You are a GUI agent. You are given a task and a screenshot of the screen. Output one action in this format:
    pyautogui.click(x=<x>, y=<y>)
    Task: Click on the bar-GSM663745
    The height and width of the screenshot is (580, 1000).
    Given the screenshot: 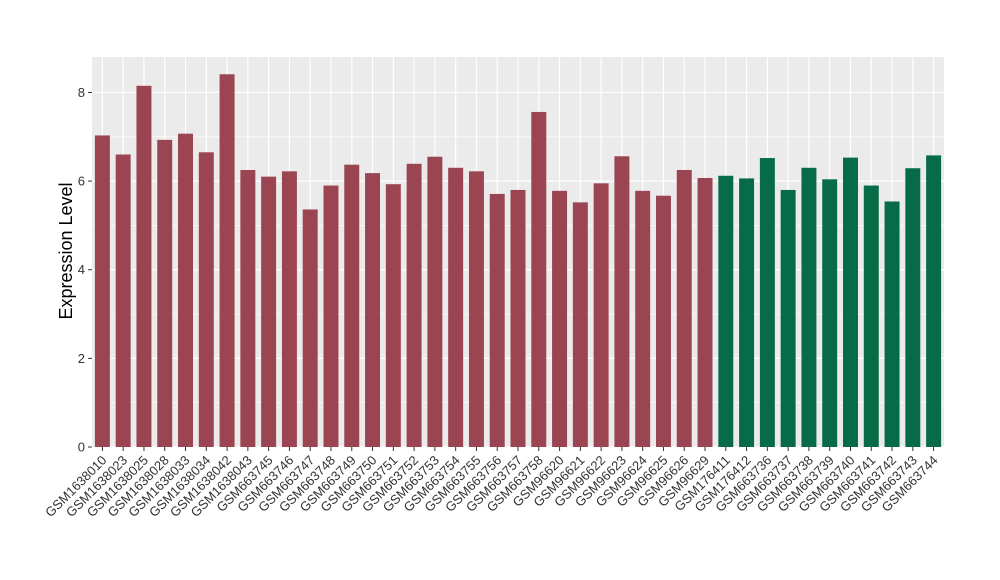 What is the action you would take?
    pyautogui.click(x=269, y=311)
    